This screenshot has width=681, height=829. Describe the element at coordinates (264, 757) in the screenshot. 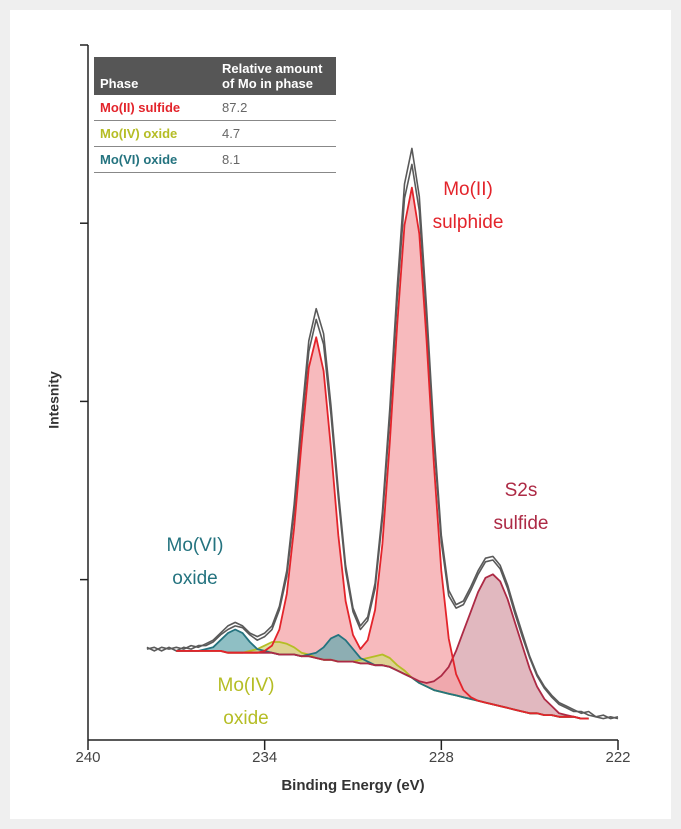

I see `x-tick-label: 234` at that location.